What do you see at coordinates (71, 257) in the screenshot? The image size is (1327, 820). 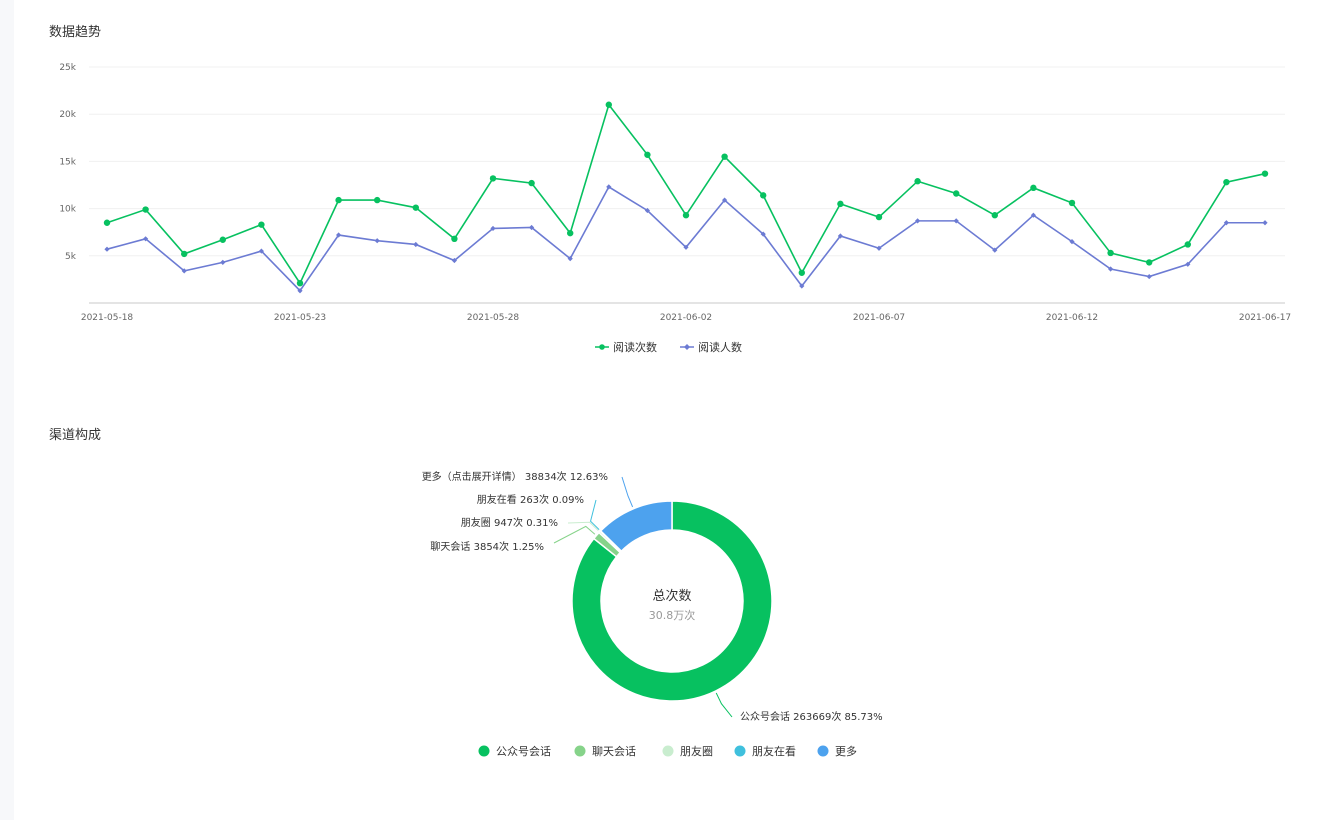 I see `y-tick-label: 5k` at bounding box center [71, 257].